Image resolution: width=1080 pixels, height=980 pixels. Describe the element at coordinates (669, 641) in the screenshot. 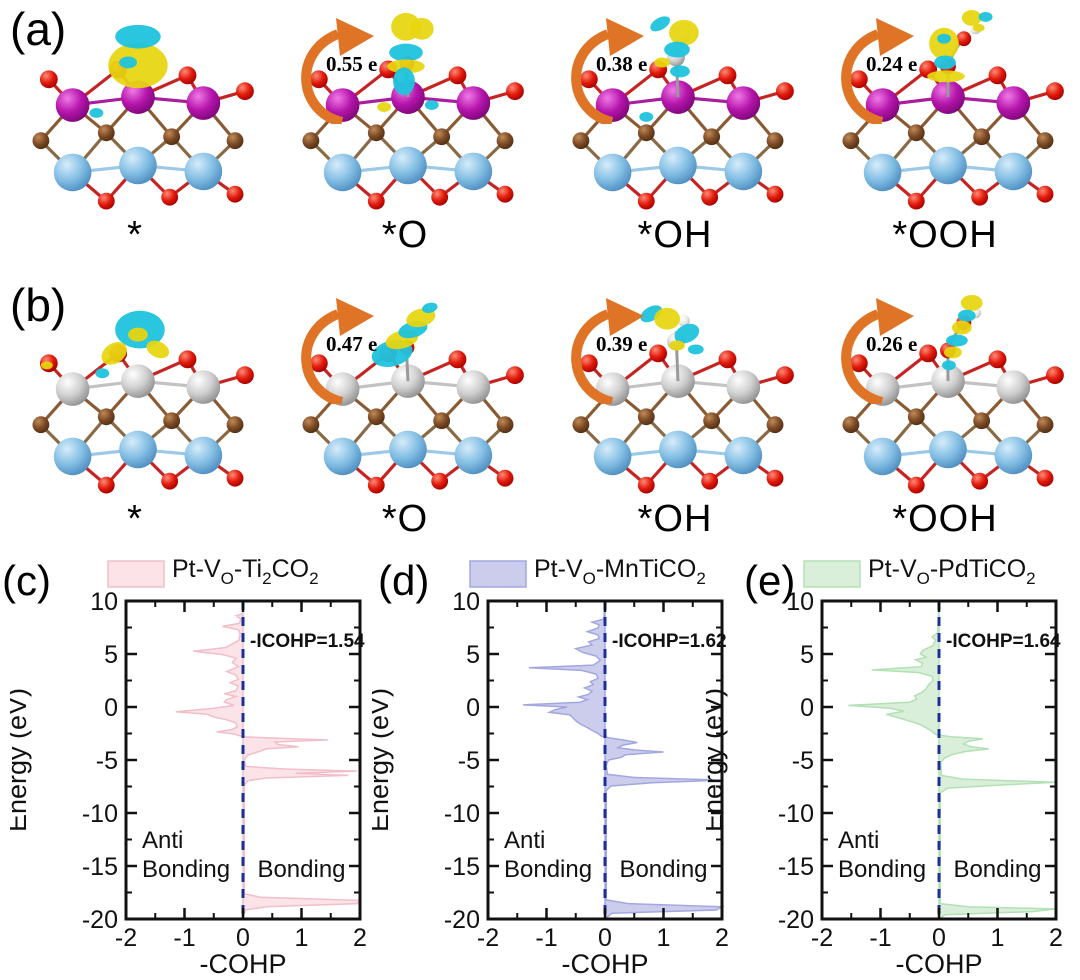

I see `icohp-annotation: -ICOHP=1.62` at that location.